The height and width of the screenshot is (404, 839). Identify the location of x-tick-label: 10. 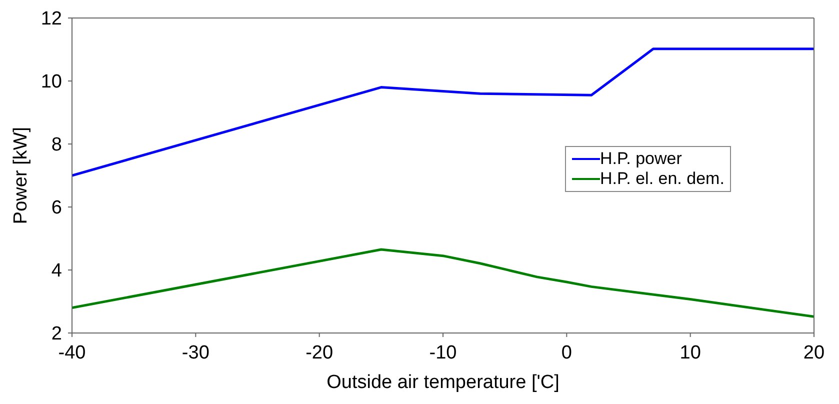
(690, 353).